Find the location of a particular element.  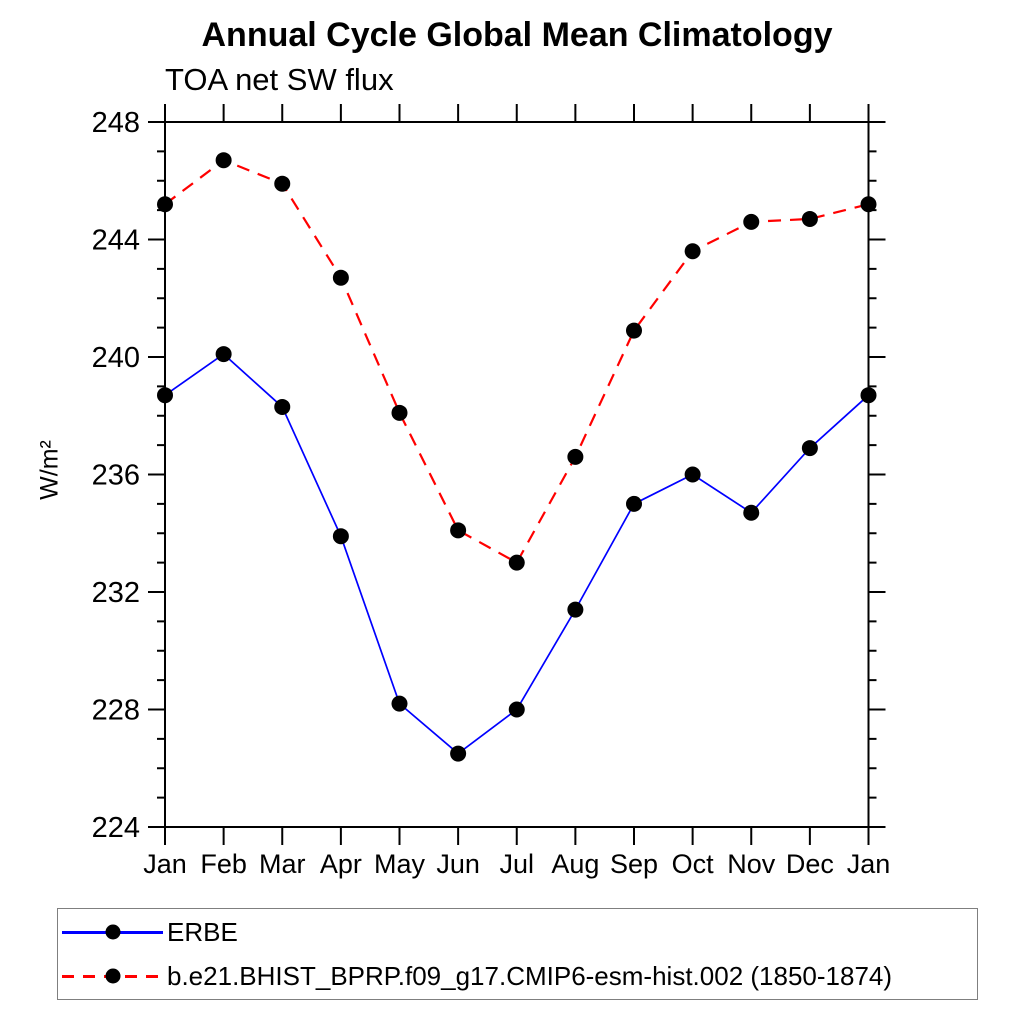

x-tick-label: Nov is located at coordinates (751, 864).